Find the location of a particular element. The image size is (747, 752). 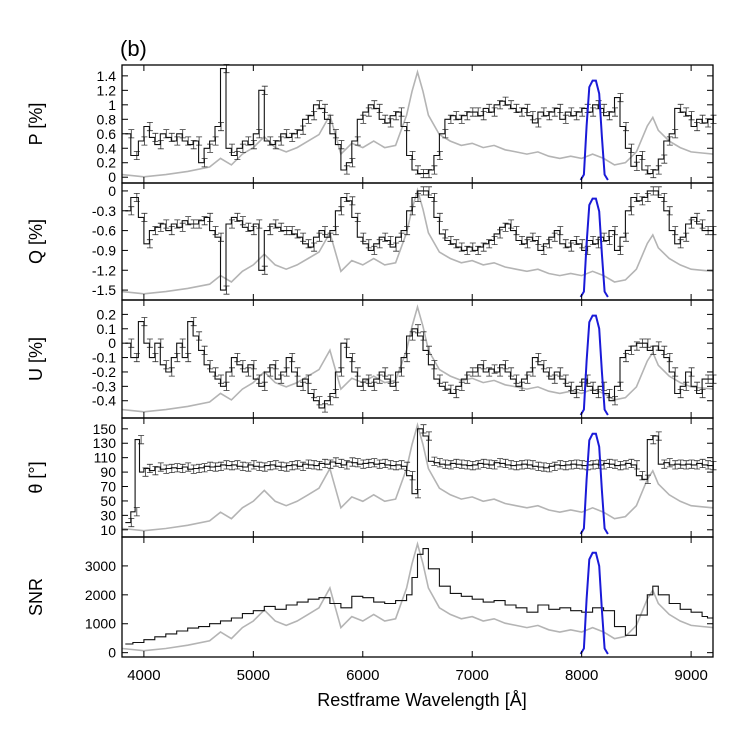

u-ytick-label-3: -0.1 is located at coordinates (104, 358).